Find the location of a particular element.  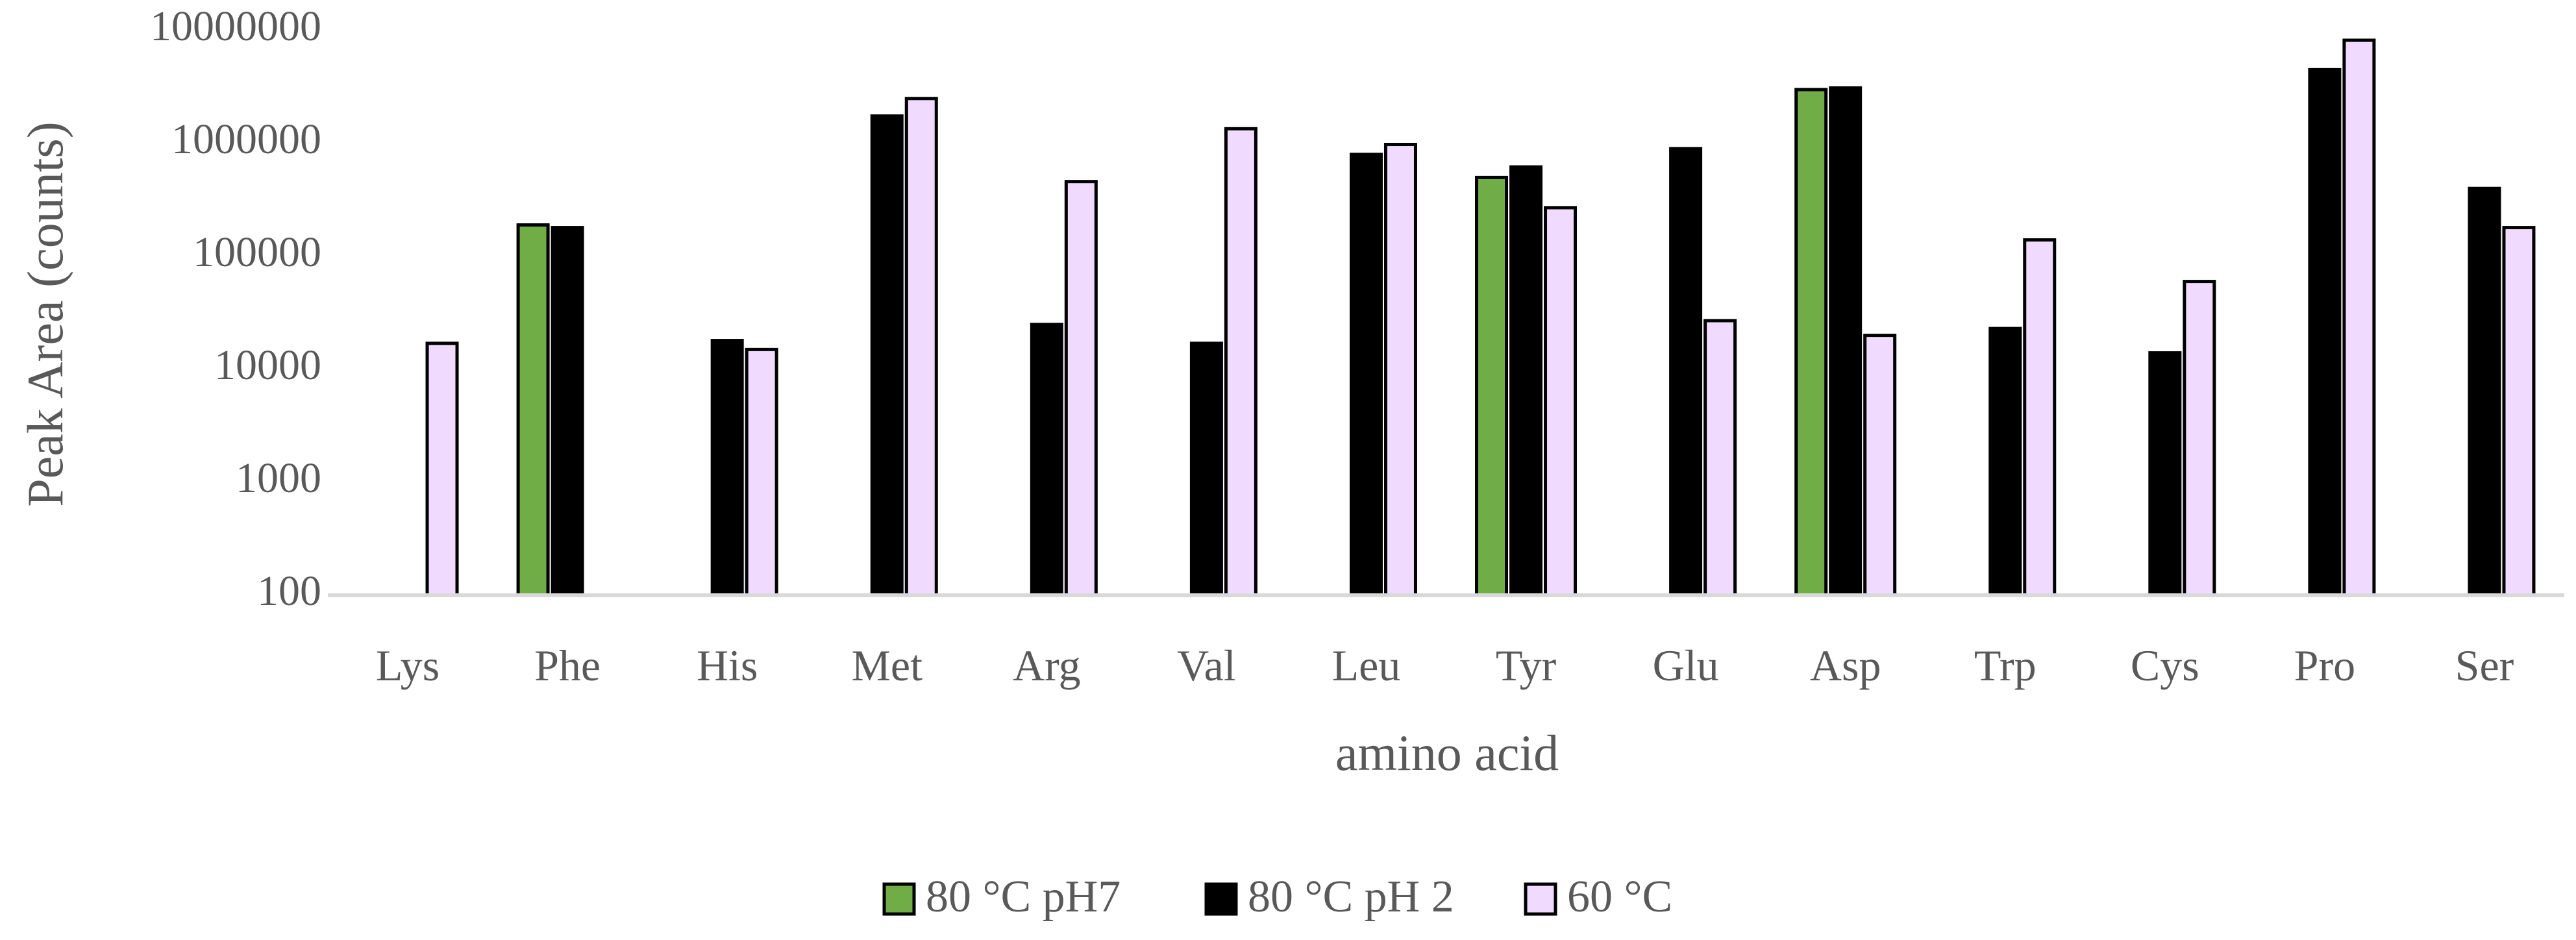

y-tick-label: 10000 is located at coordinates (267, 365).